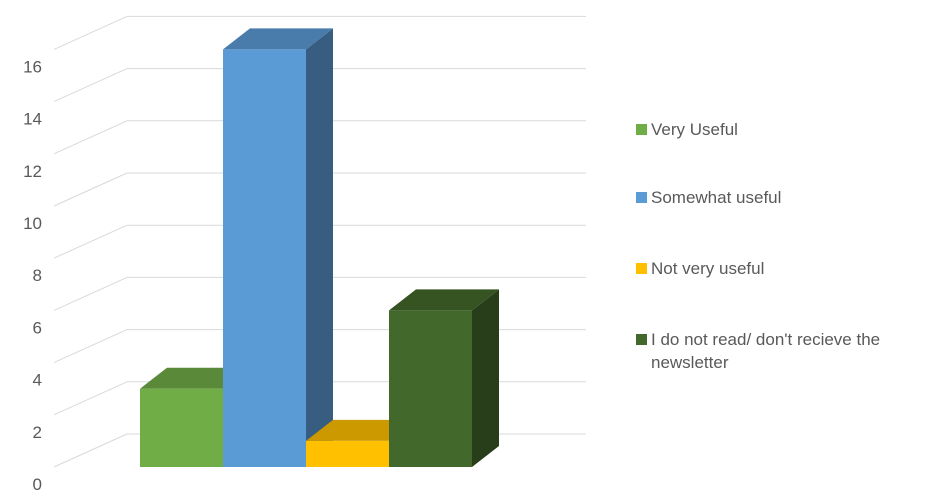 The width and height of the screenshot is (943, 499). Describe the element at coordinates (716, 197) in the screenshot. I see `legend-label-somewhat-useful: Somewhat useful` at that location.